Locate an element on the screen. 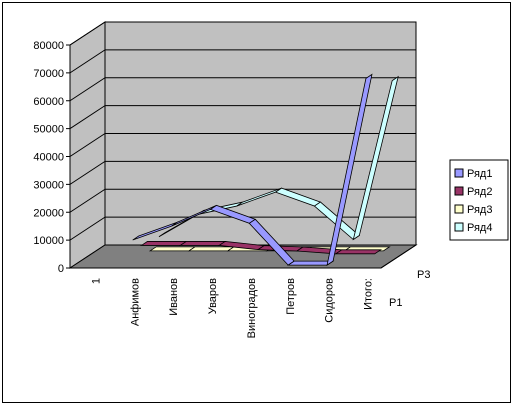  y-tick-label: 30000 is located at coordinates (48, 185).